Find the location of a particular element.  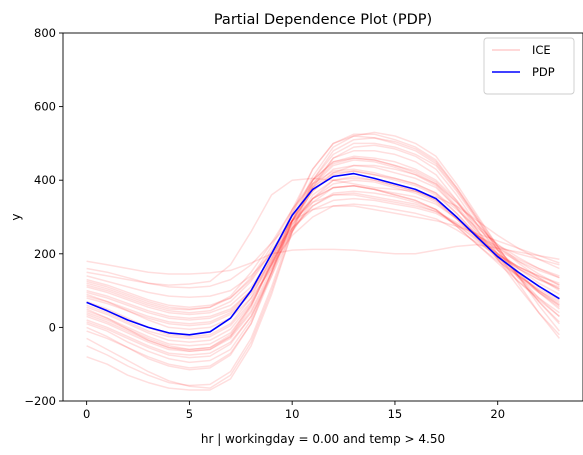

legend-label-pdp: PDP is located at coordinates (543, 72).